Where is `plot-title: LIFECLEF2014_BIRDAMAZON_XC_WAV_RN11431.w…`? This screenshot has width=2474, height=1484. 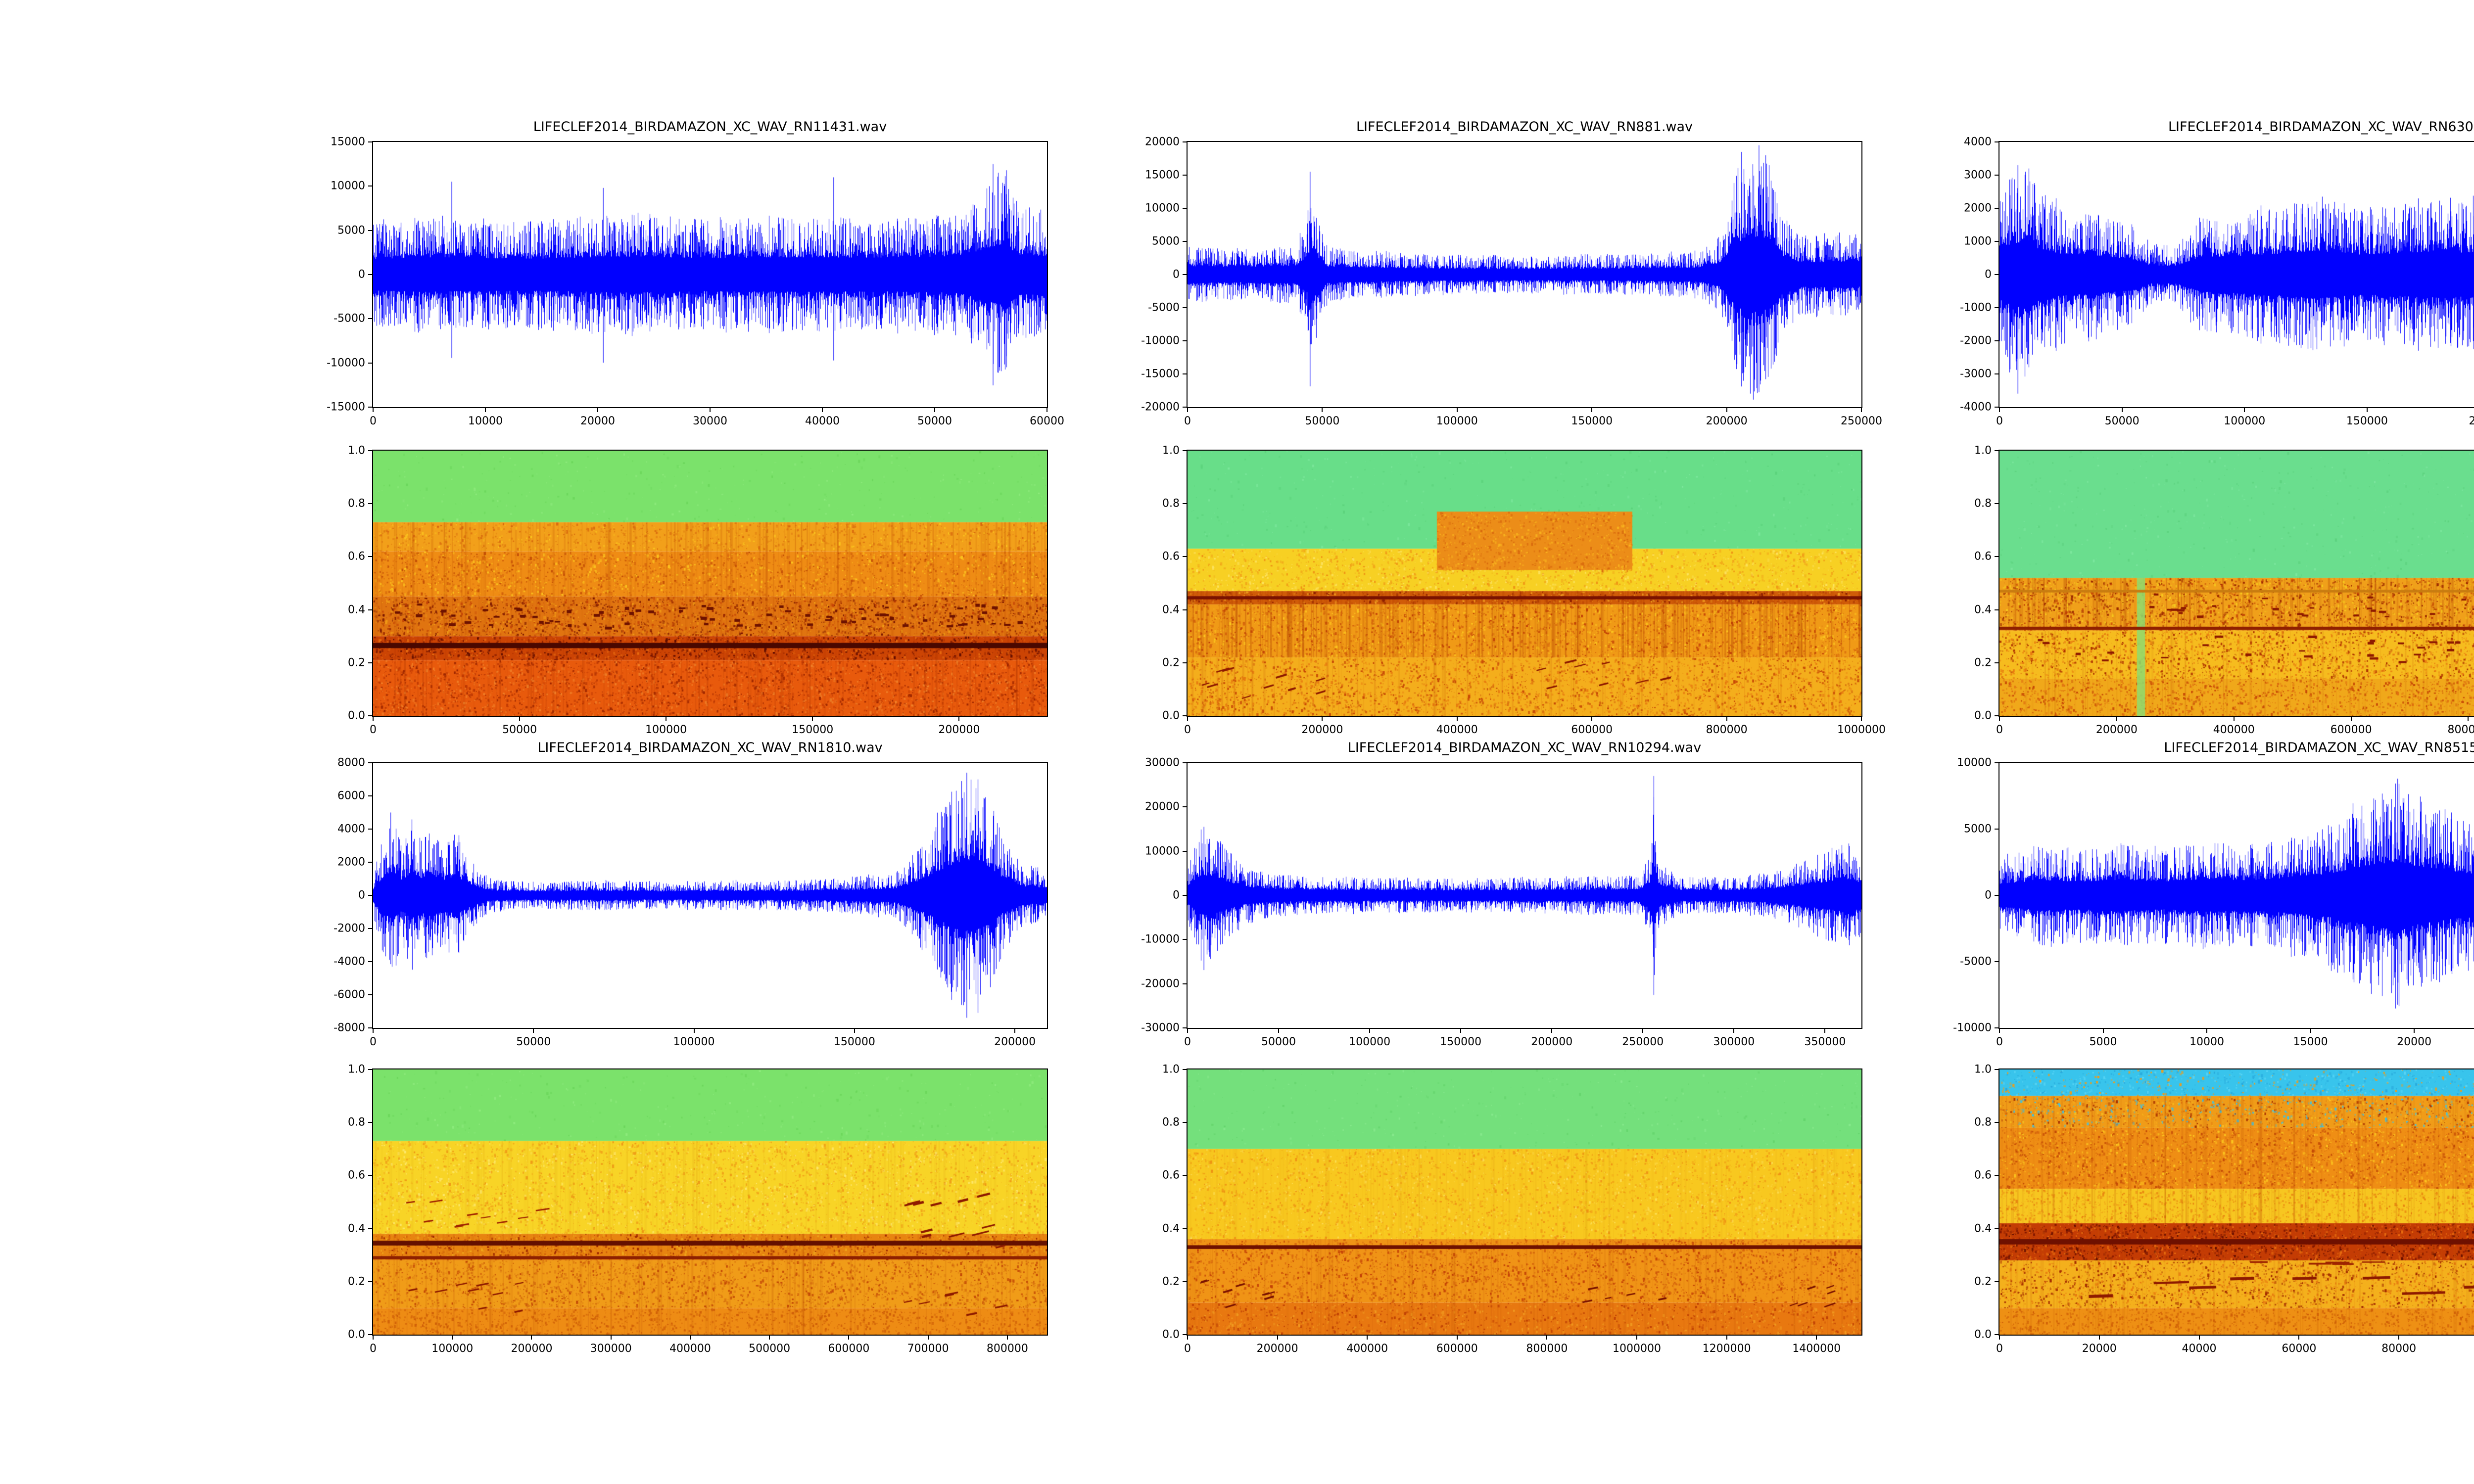 plot-title: LIFECLEF2014_BIRDAMAZON_XC_WAV_RN11431.w… is located at coordinates (710, 127).